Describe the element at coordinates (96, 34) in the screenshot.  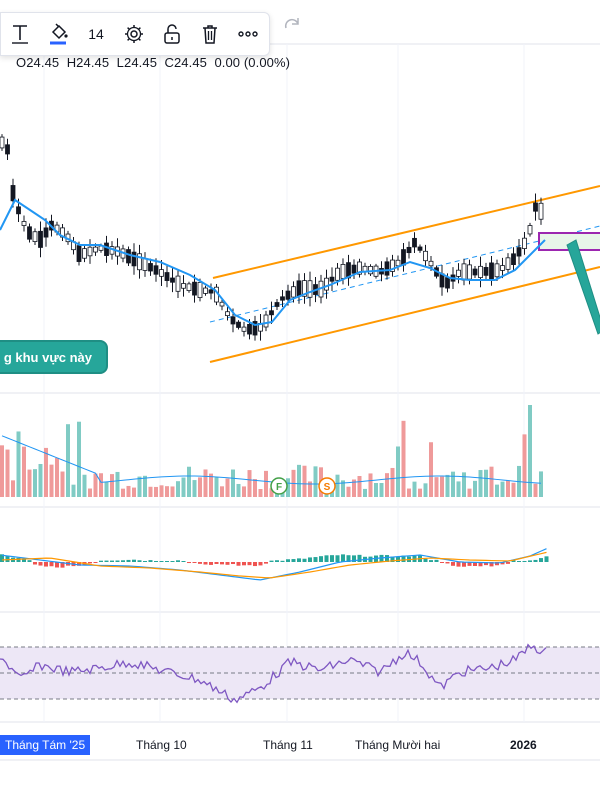
I see `font-size-button: 14` at that location.